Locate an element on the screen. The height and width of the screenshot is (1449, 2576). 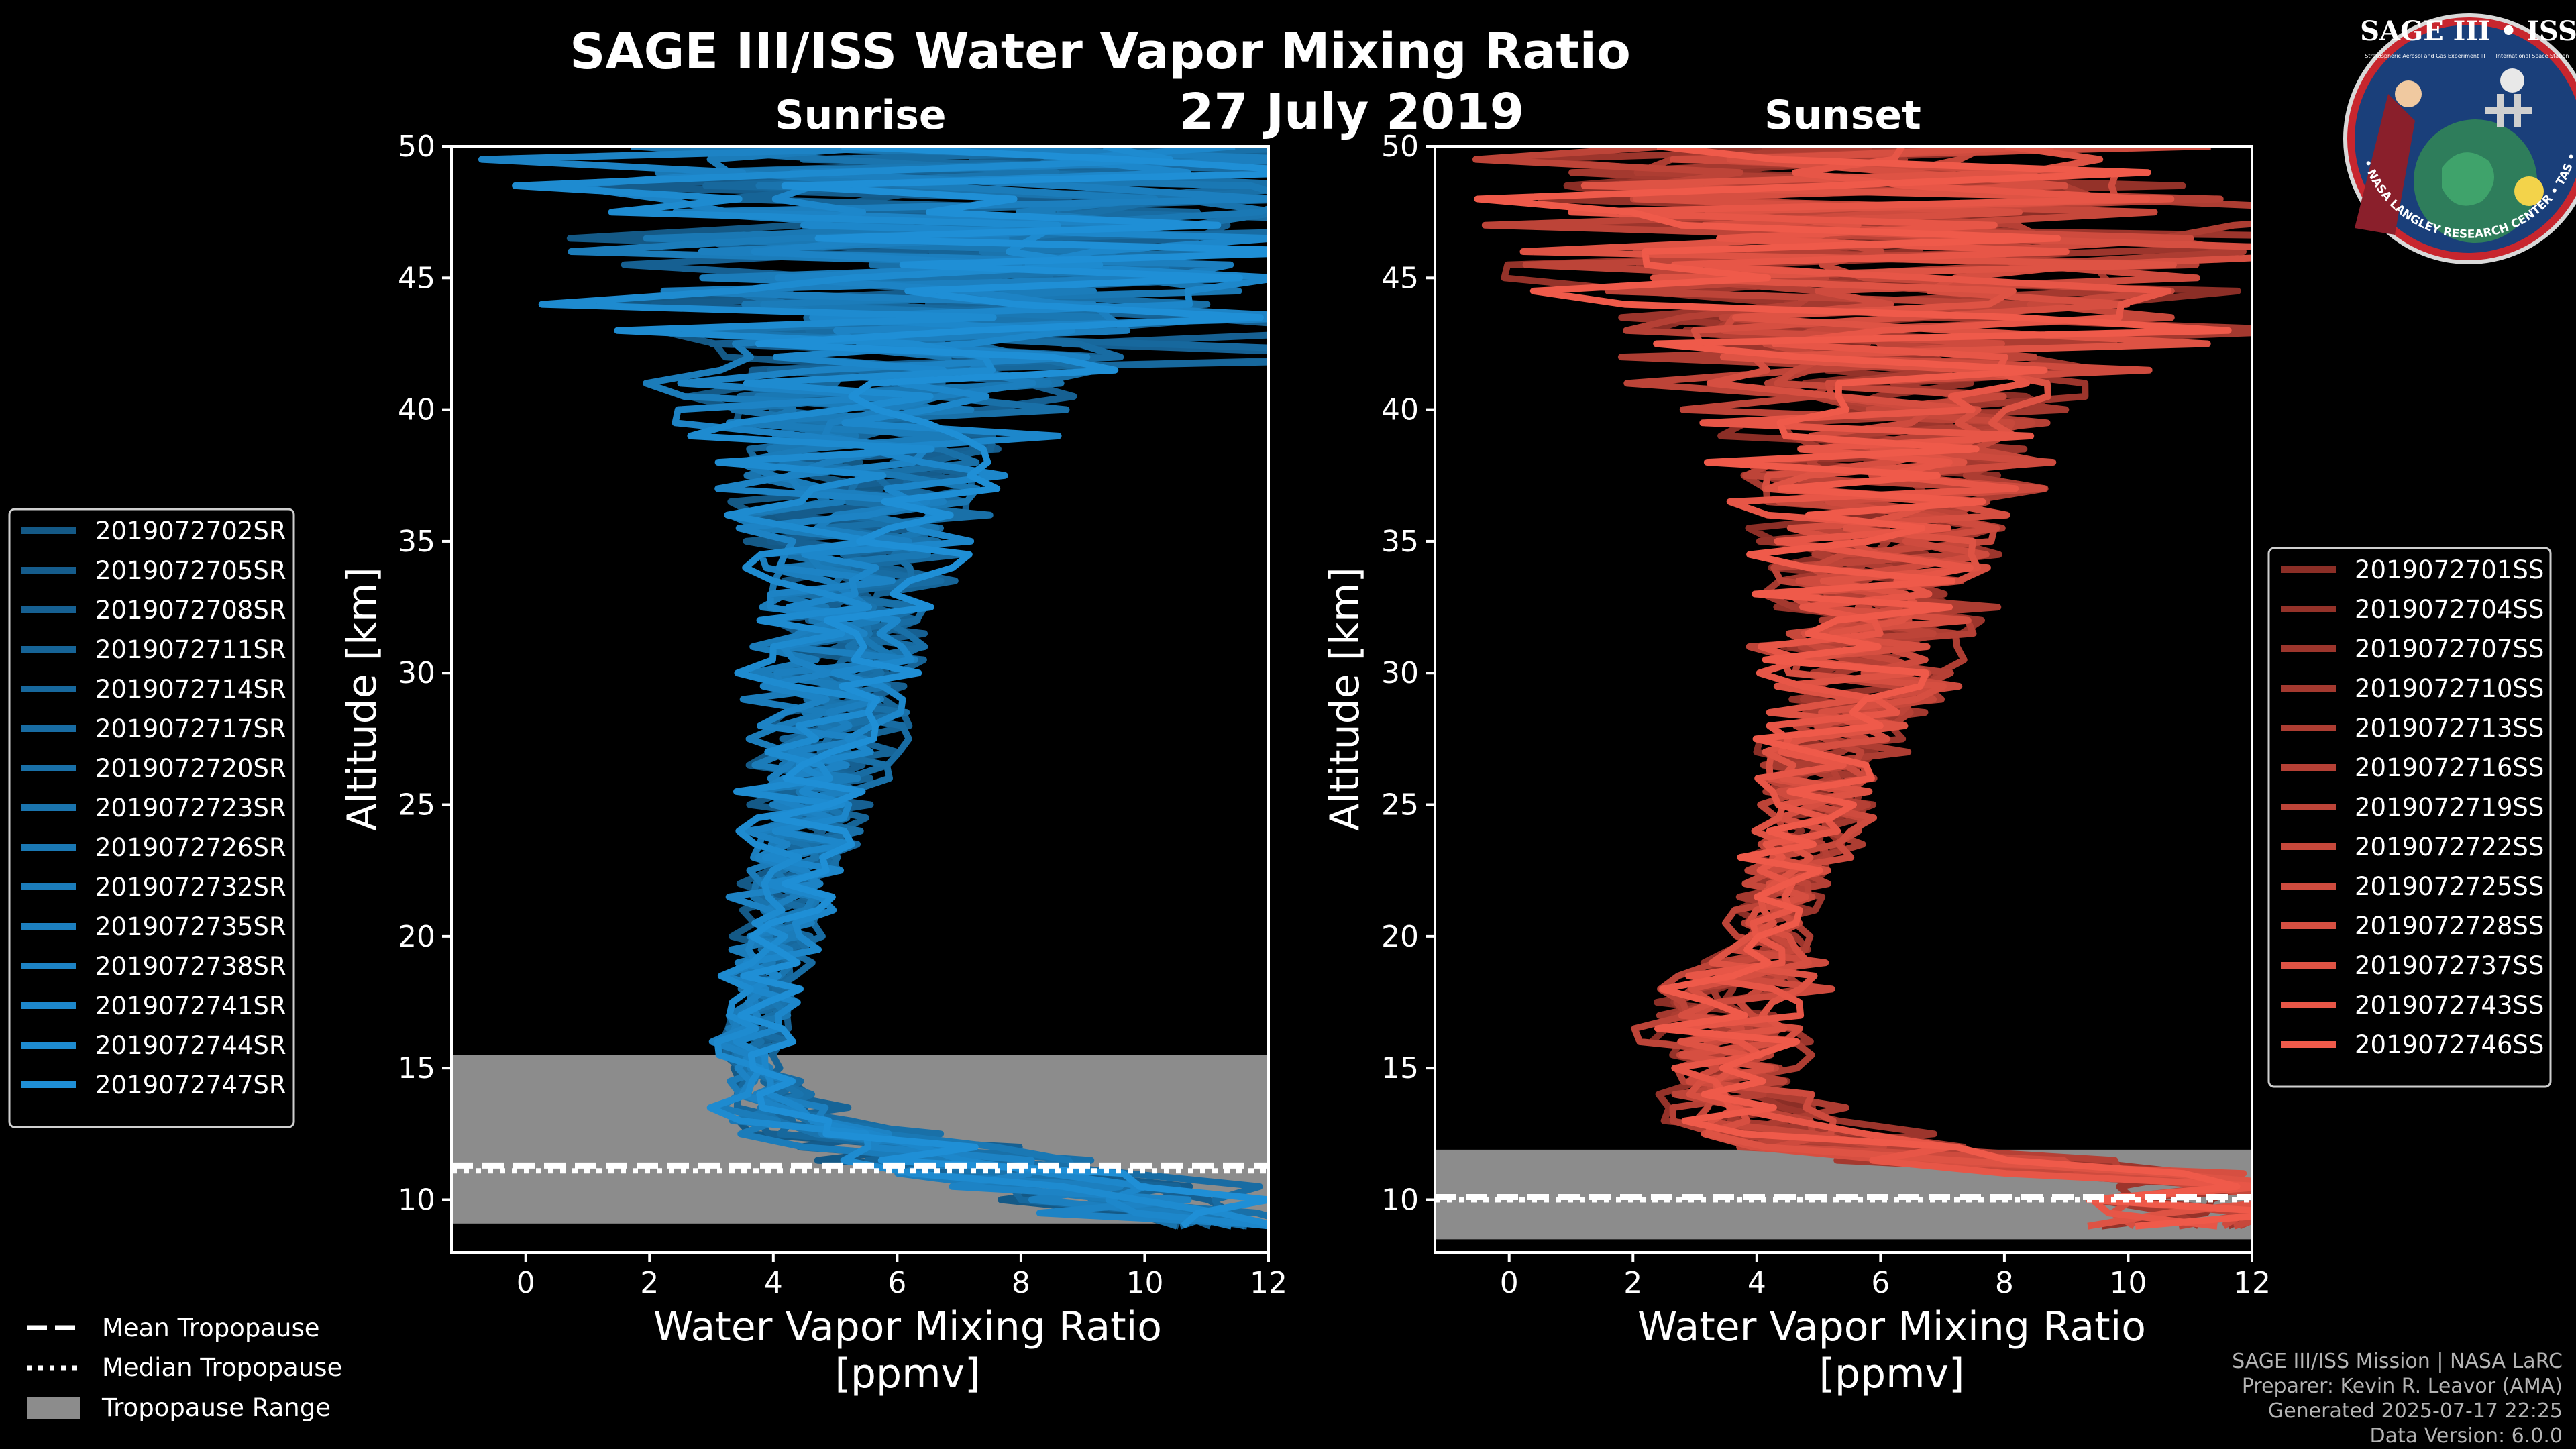
sunset-x-tick-label: 2 is located at coordinates (1632, 1283).